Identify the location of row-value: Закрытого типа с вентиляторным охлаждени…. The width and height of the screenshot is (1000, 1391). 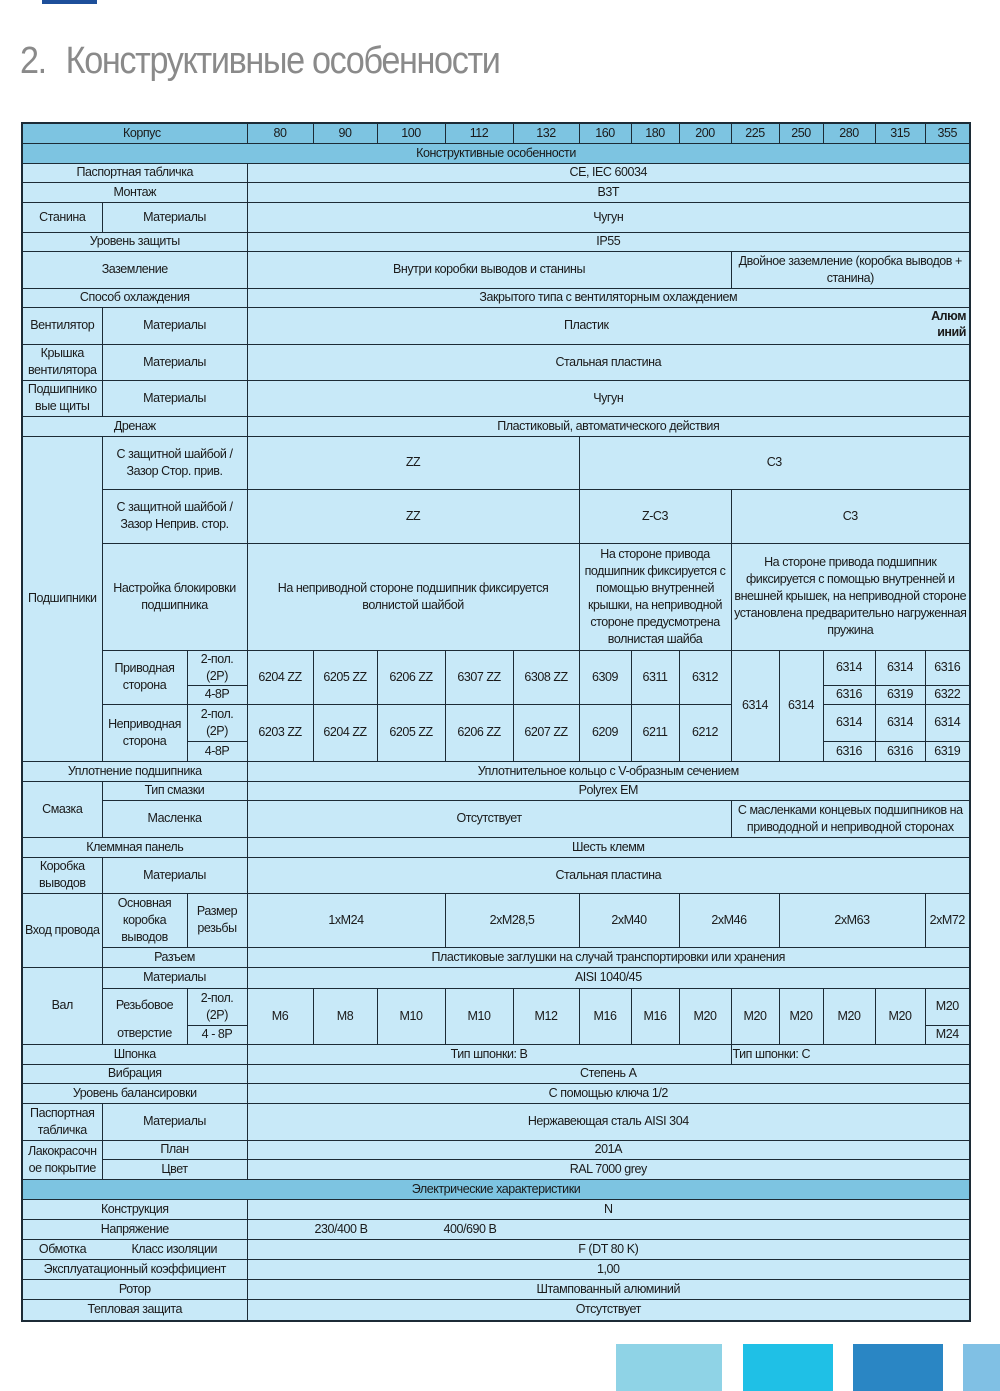
(608, 297).